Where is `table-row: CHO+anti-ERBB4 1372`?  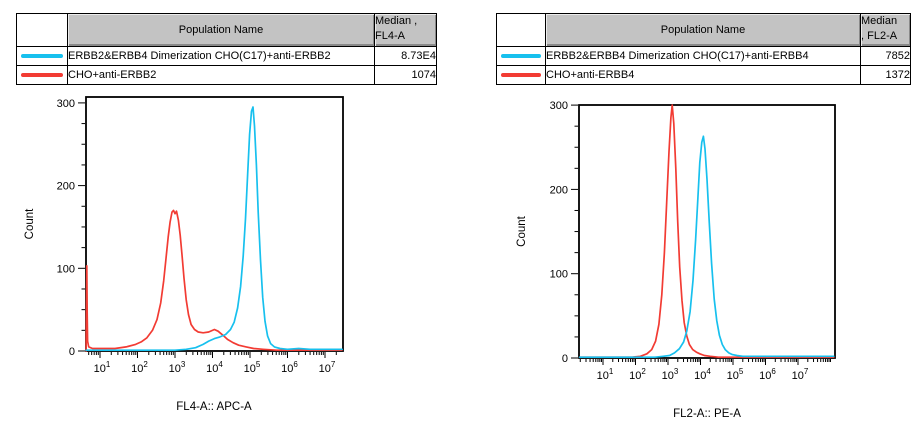 table-row: CHO+anti-ERBB4 1372 is located at coordinates (703, 75).